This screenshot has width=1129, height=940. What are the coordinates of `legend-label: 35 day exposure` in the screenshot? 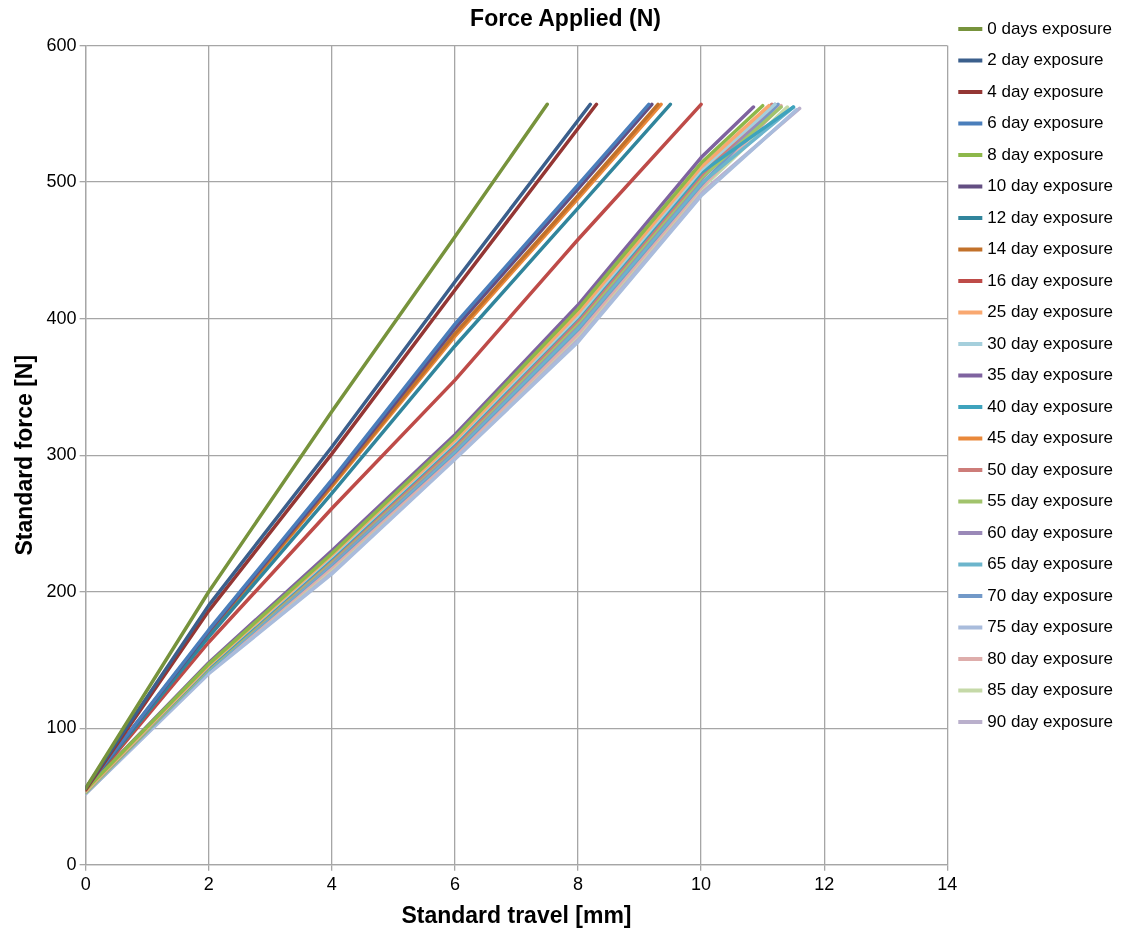 It's located at (1050, 375).